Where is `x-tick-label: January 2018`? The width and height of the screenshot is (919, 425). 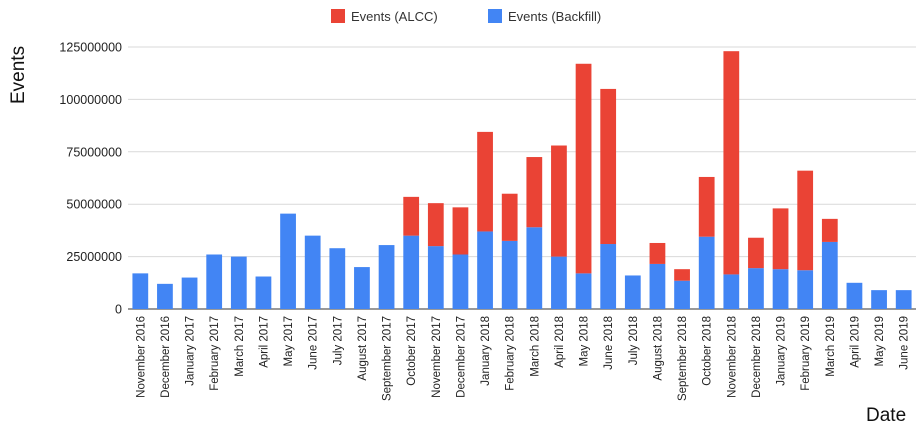
x-tick-label: January 2018 is located at coordinates (486, 351).